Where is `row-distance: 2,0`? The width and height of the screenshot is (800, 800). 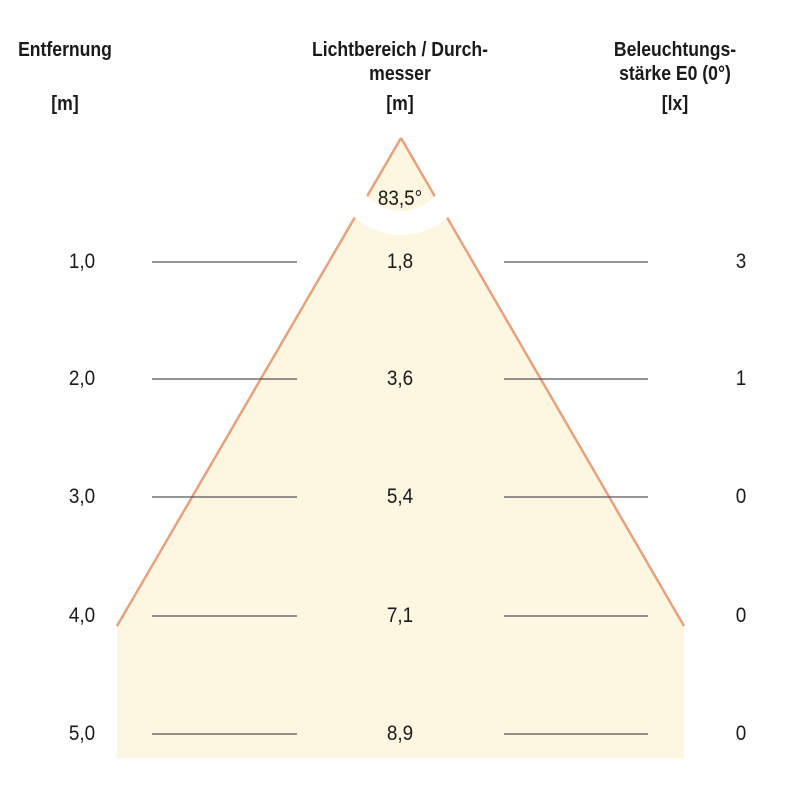 row-distance: 2,0 is located at coordinates (82, 378).